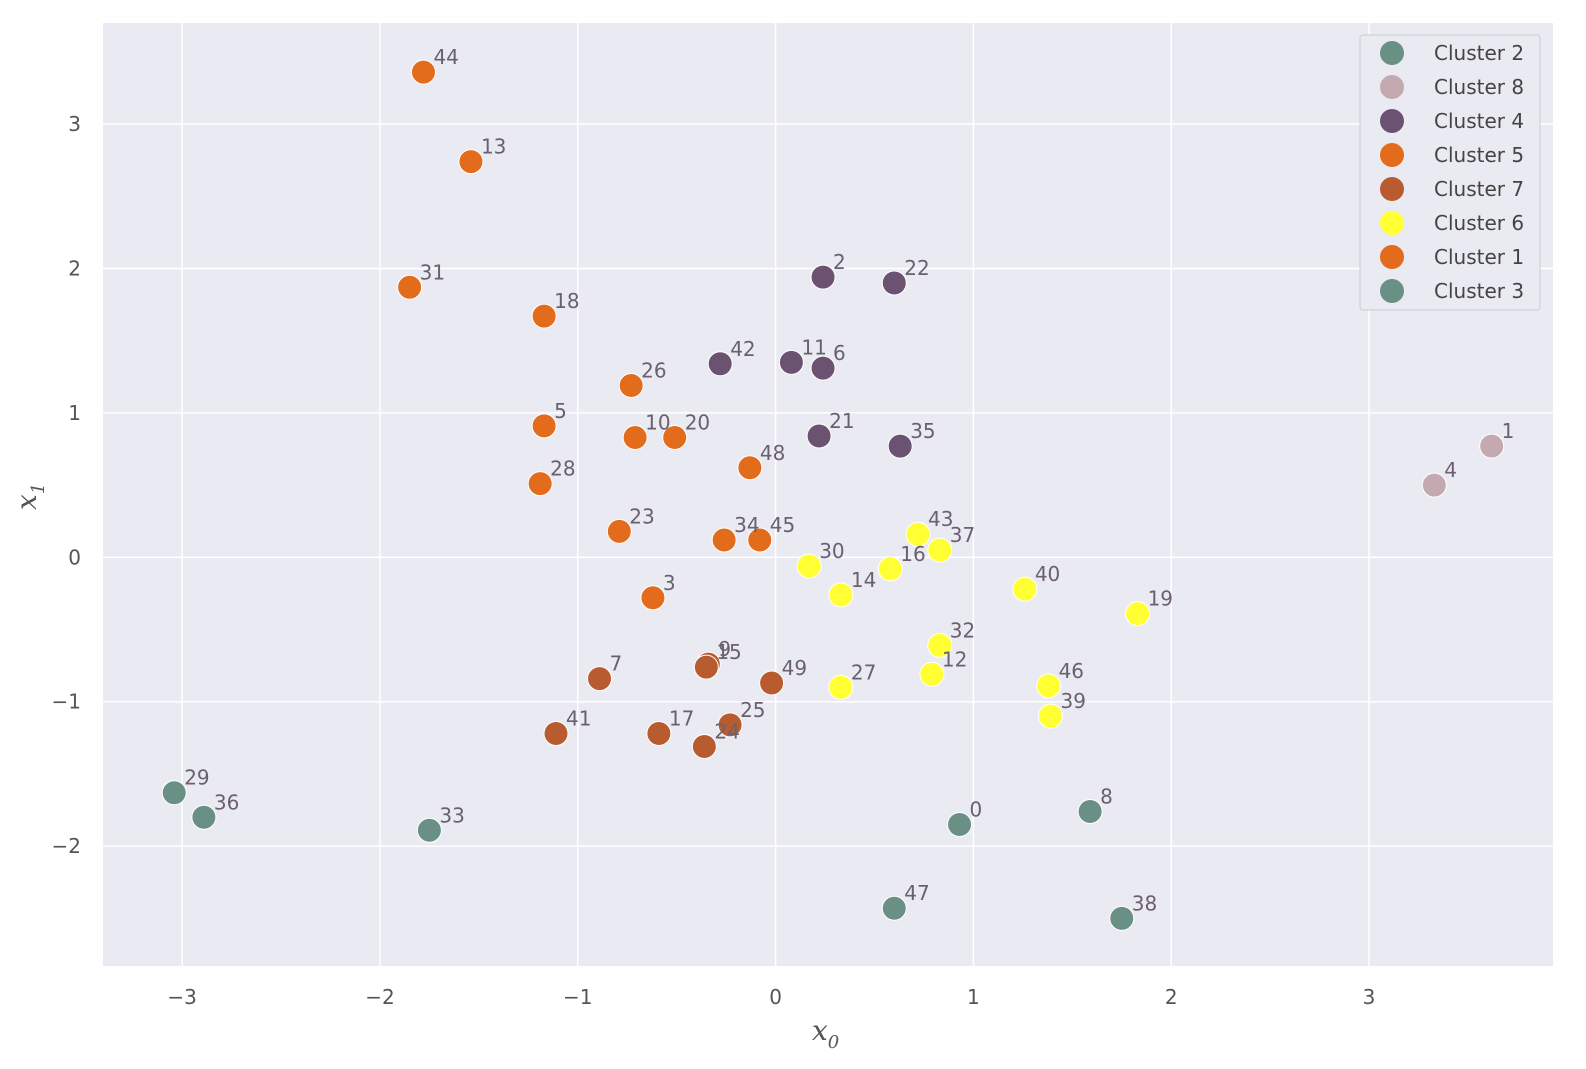 This screenshot has width=1586, height=1069. What do you see at coordinates (641, 516) in the screenshot?
I see `point-label: 23` at bounding box center [641, 516].